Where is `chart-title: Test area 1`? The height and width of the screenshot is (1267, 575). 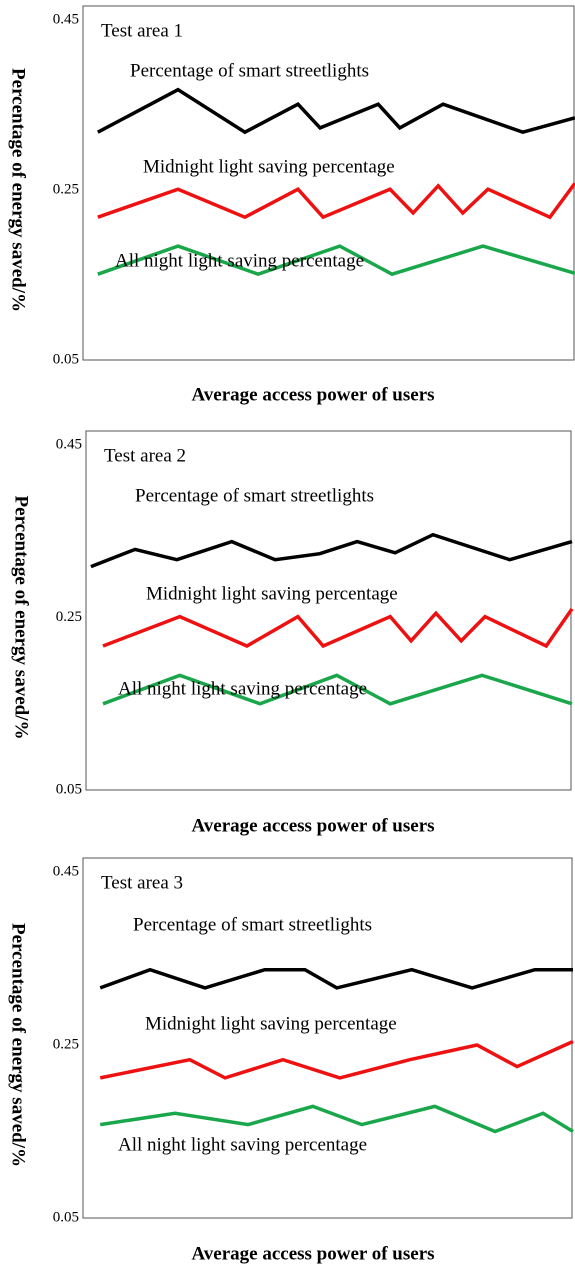 chart-title: Test area 1 is located at coordinates (142, 30).